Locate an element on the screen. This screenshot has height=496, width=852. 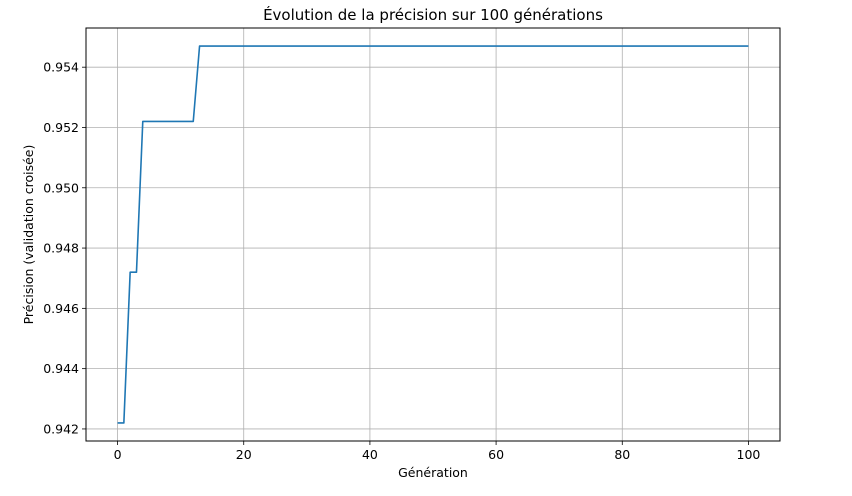
y-tick-label: 0.954 is located at coordinates (61, 67).